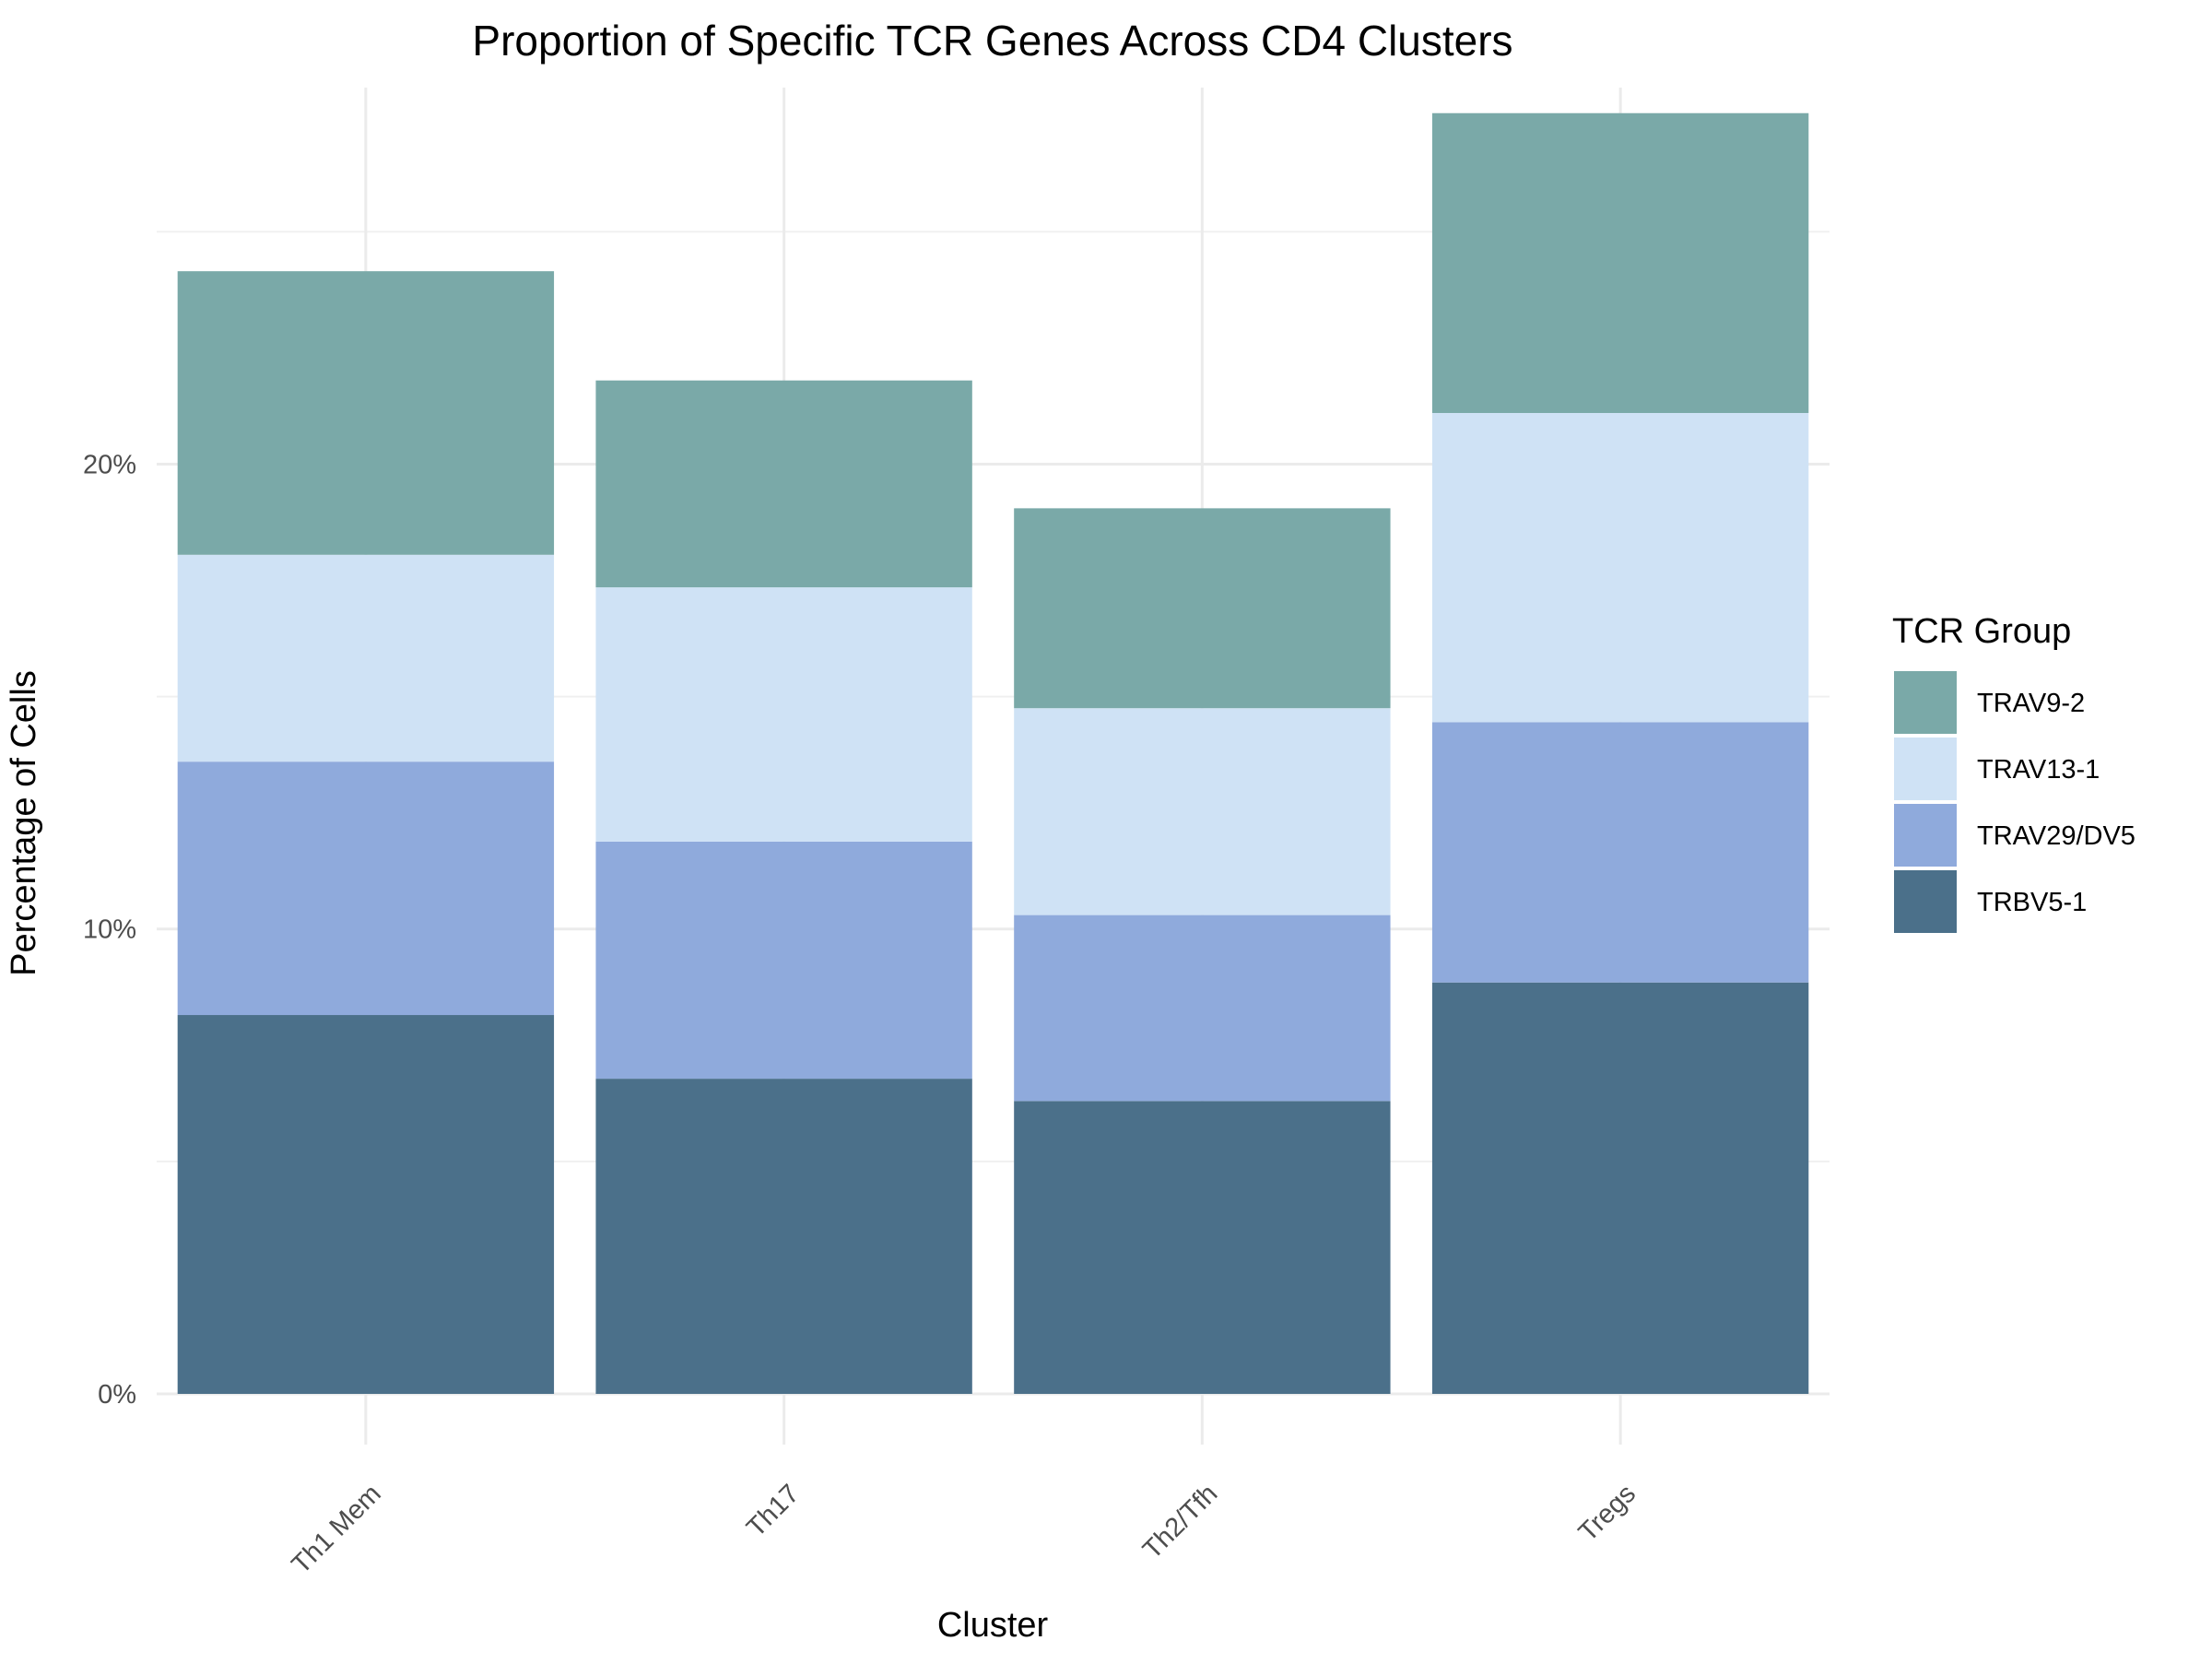 The width and height of the screenshot is (2212, 1664). I want to click on y-tick-label: 20%, so click(109, 464).